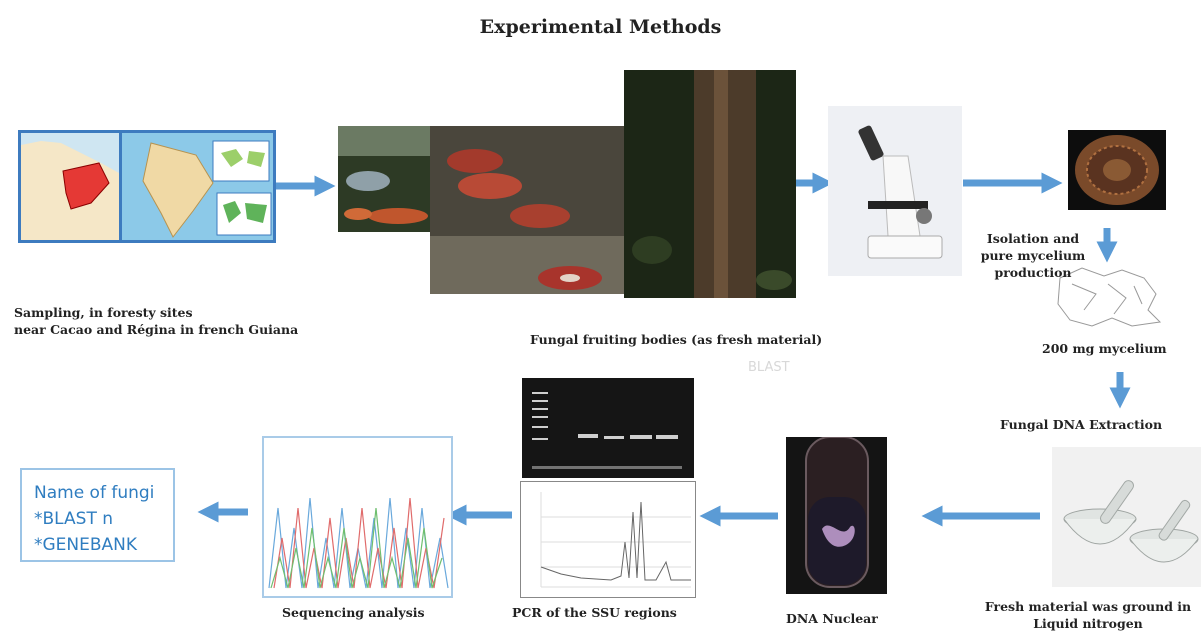  What do you see at coordinates (832, 618) in the screenshot?
I see `label-dna-nuclear: DNA Nuclear` at bounding box center [832, 618].